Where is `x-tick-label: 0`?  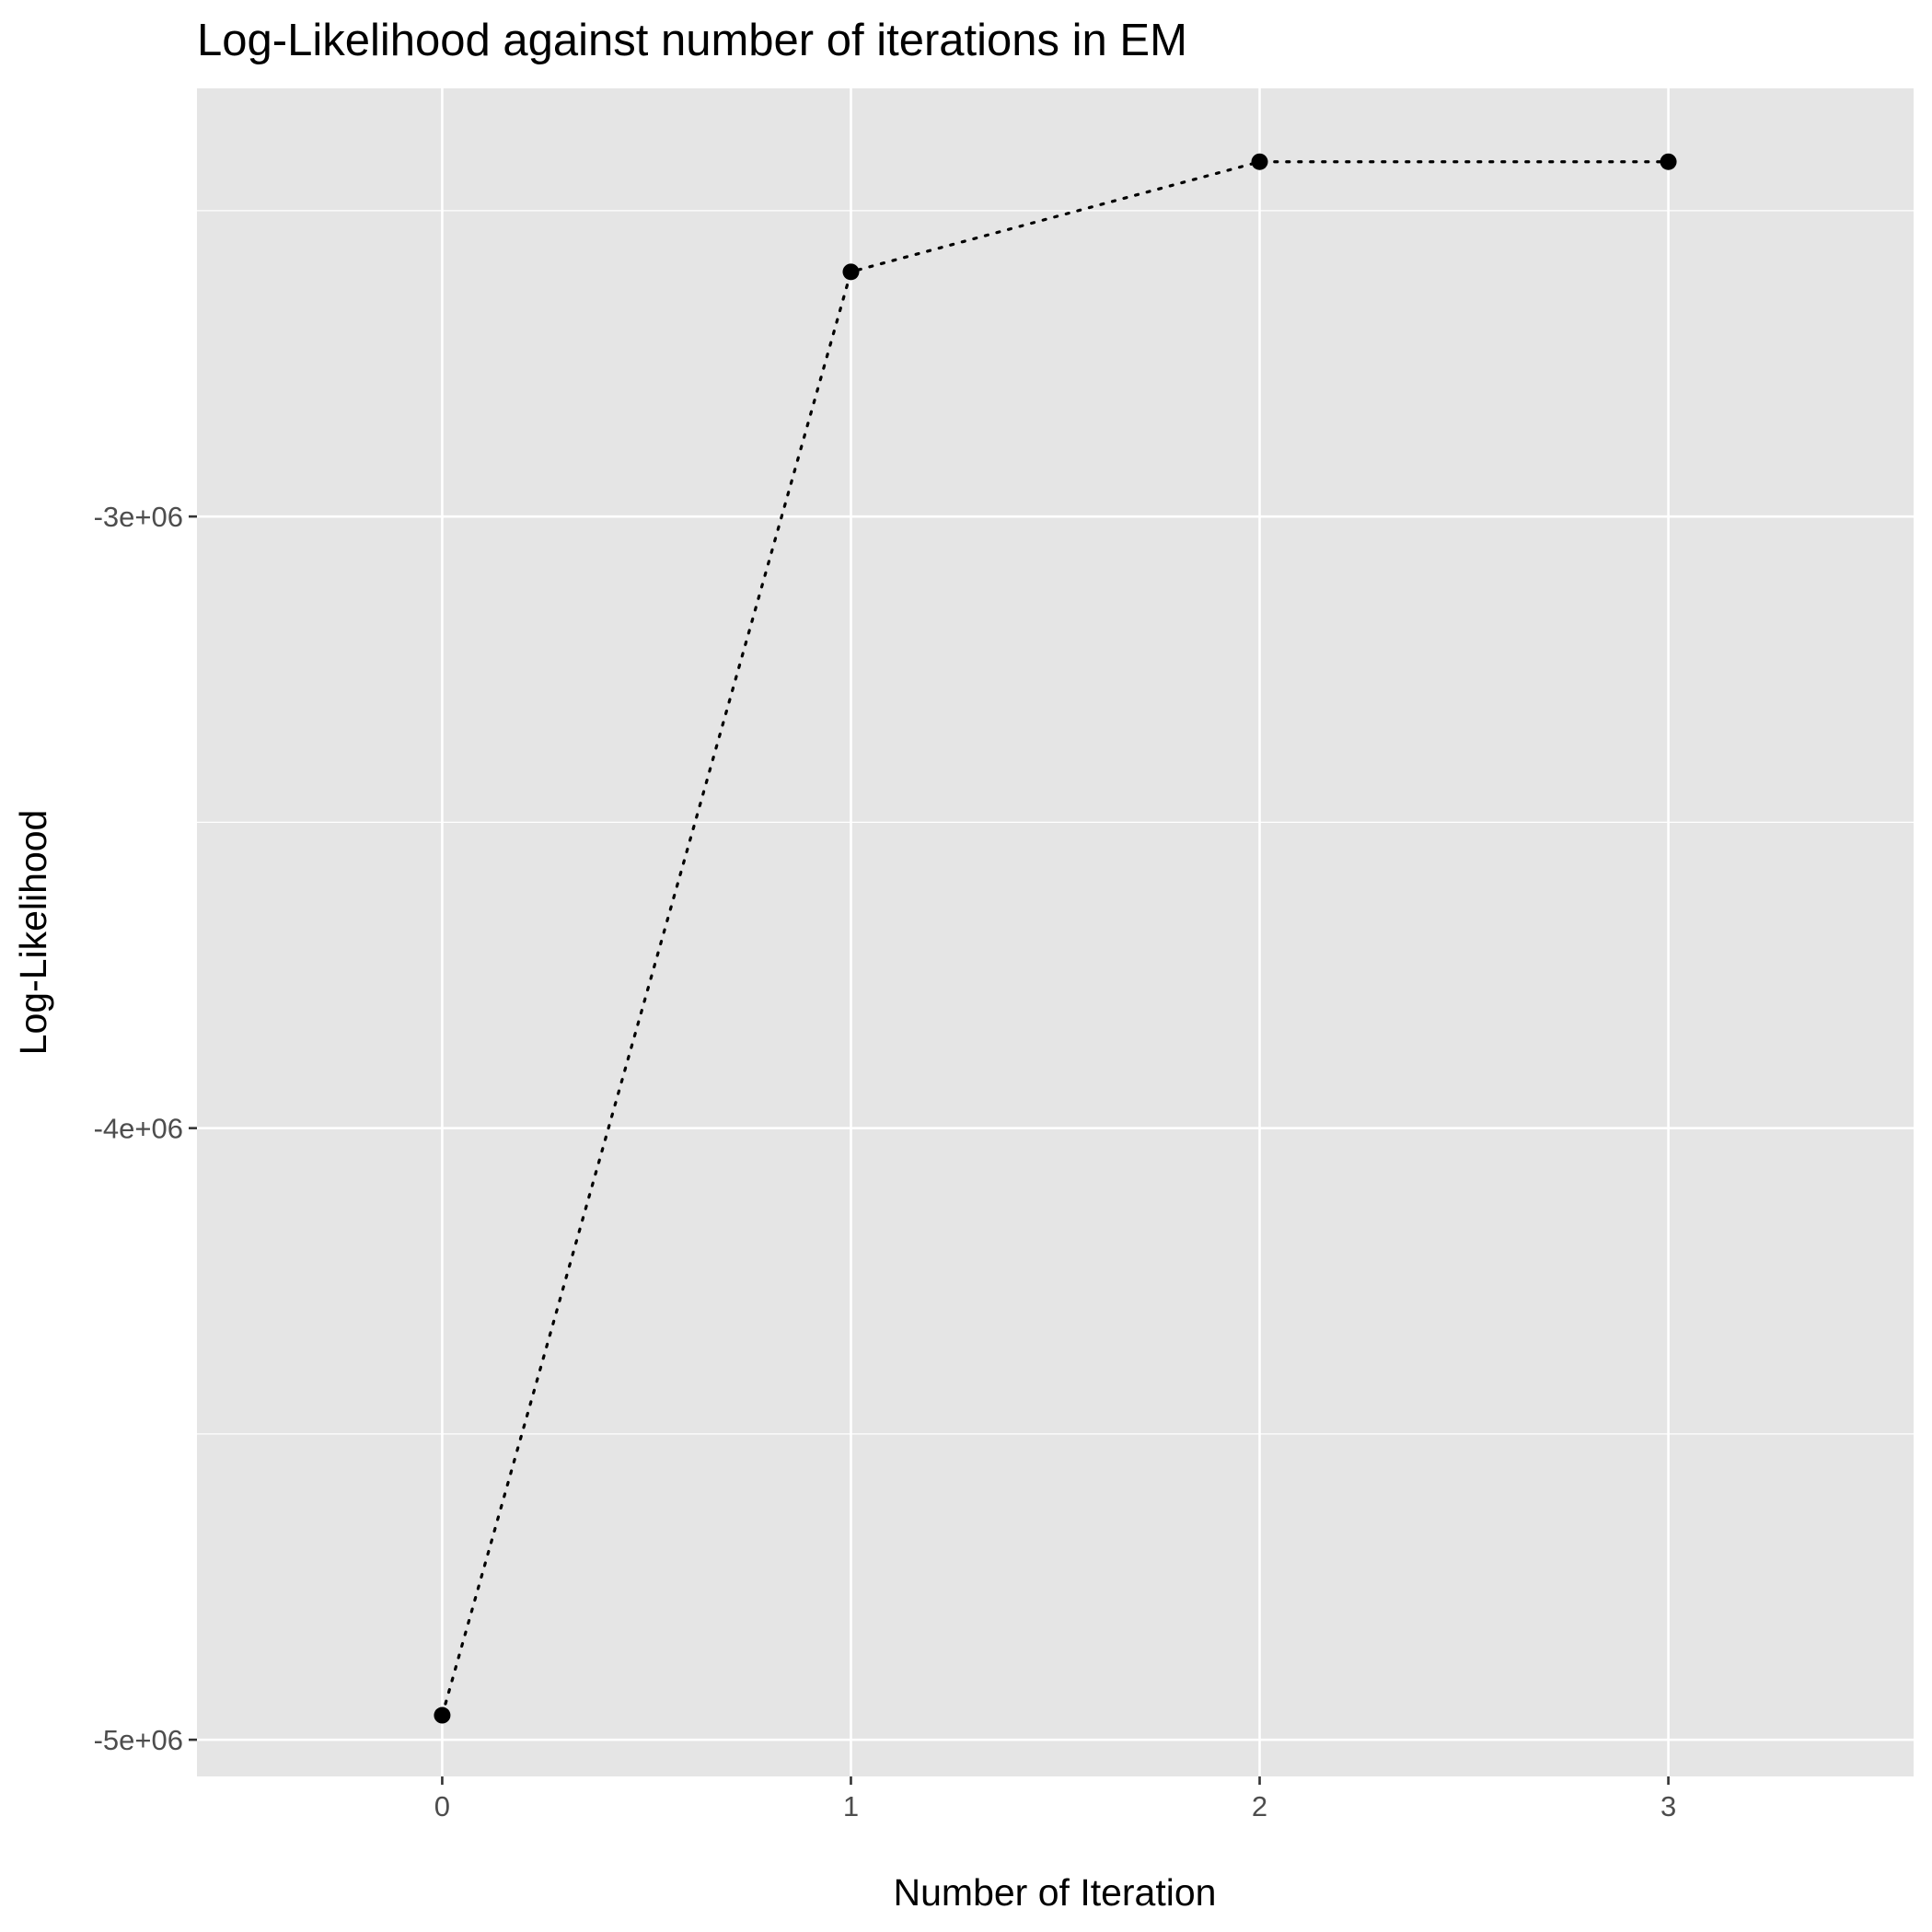
x-tick-label: 0 is located at coordinates (442, 1806).